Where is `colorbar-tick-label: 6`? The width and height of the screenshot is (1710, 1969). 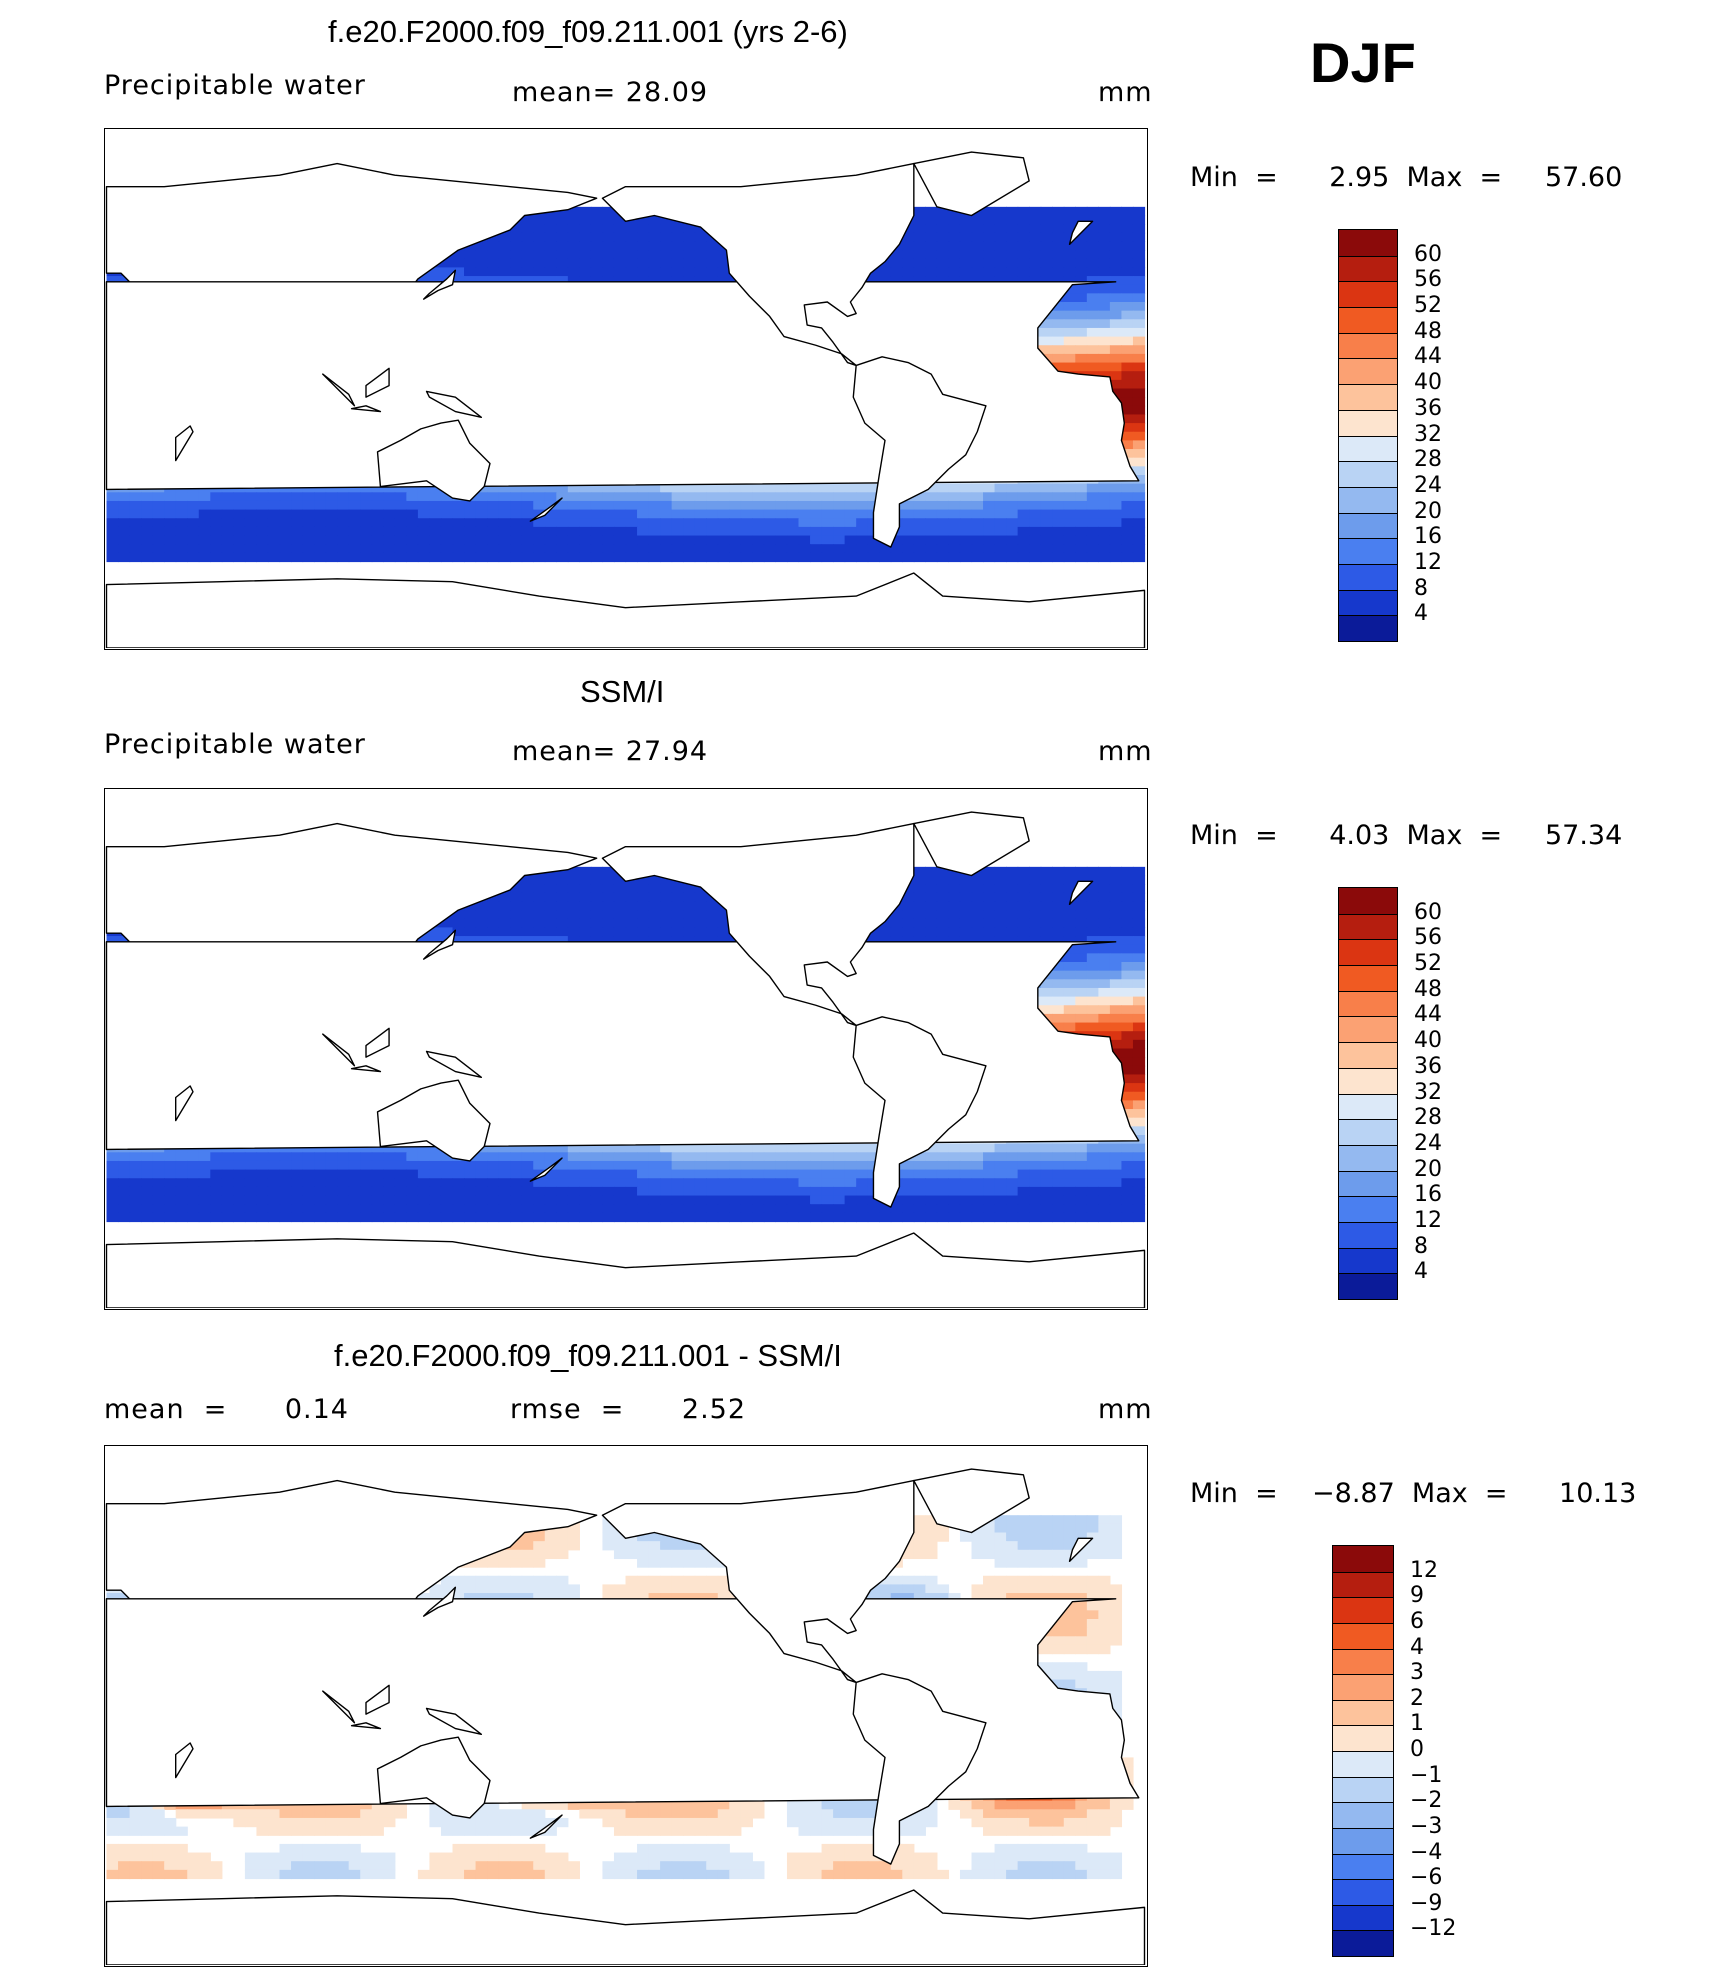 colorbar-tick-label: 6 is located at coordinates (1417, 1621).